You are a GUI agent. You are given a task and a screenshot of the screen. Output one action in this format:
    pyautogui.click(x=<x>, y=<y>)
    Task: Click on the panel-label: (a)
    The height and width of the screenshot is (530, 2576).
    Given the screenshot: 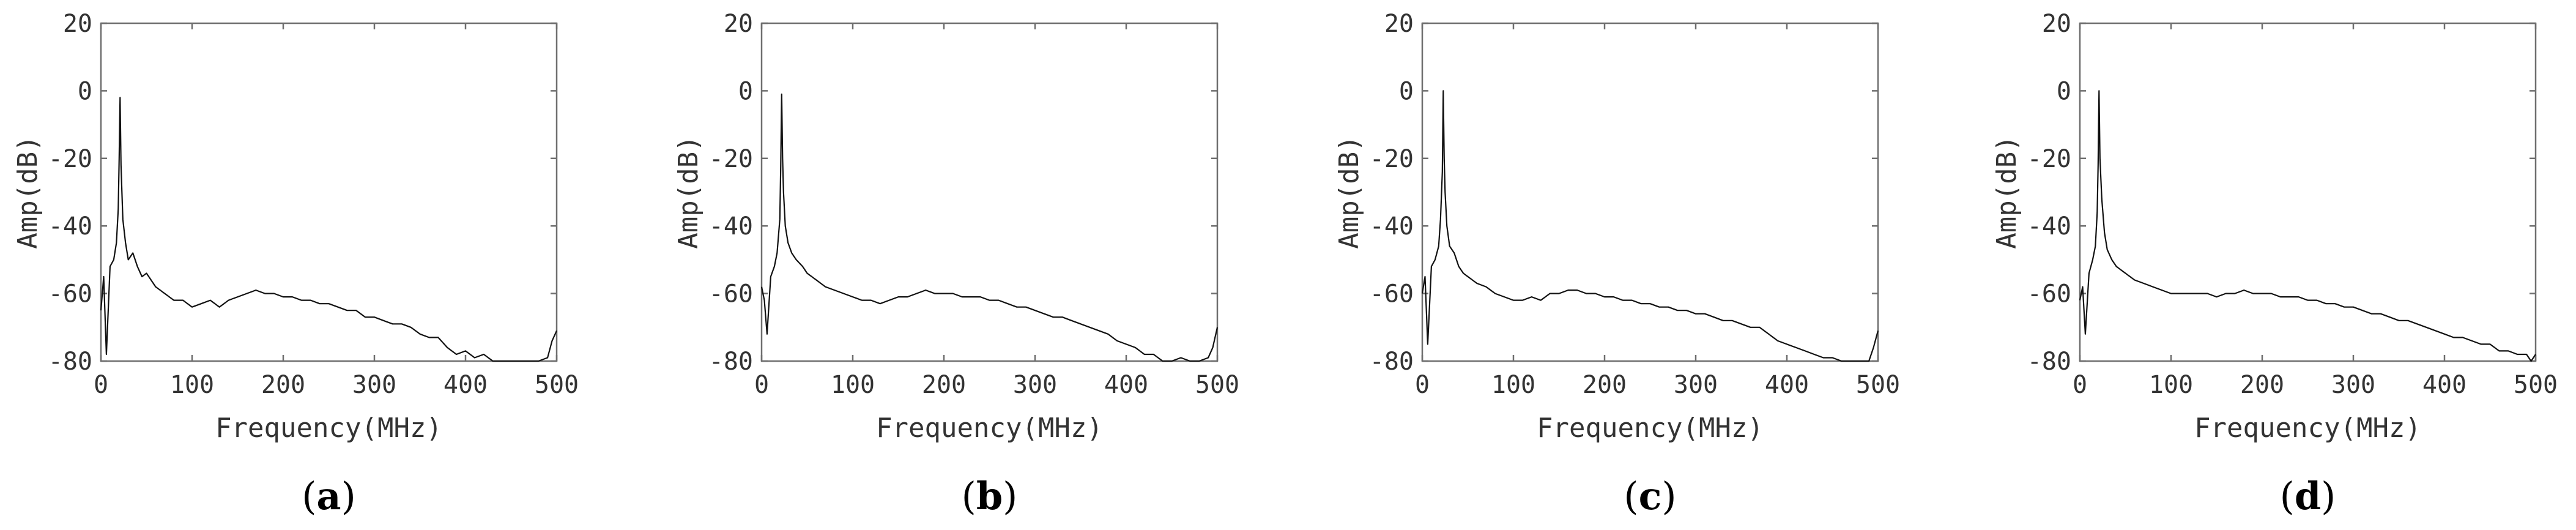 What is the action you would take?
    pyautogui.click(x=329, y=496)
    